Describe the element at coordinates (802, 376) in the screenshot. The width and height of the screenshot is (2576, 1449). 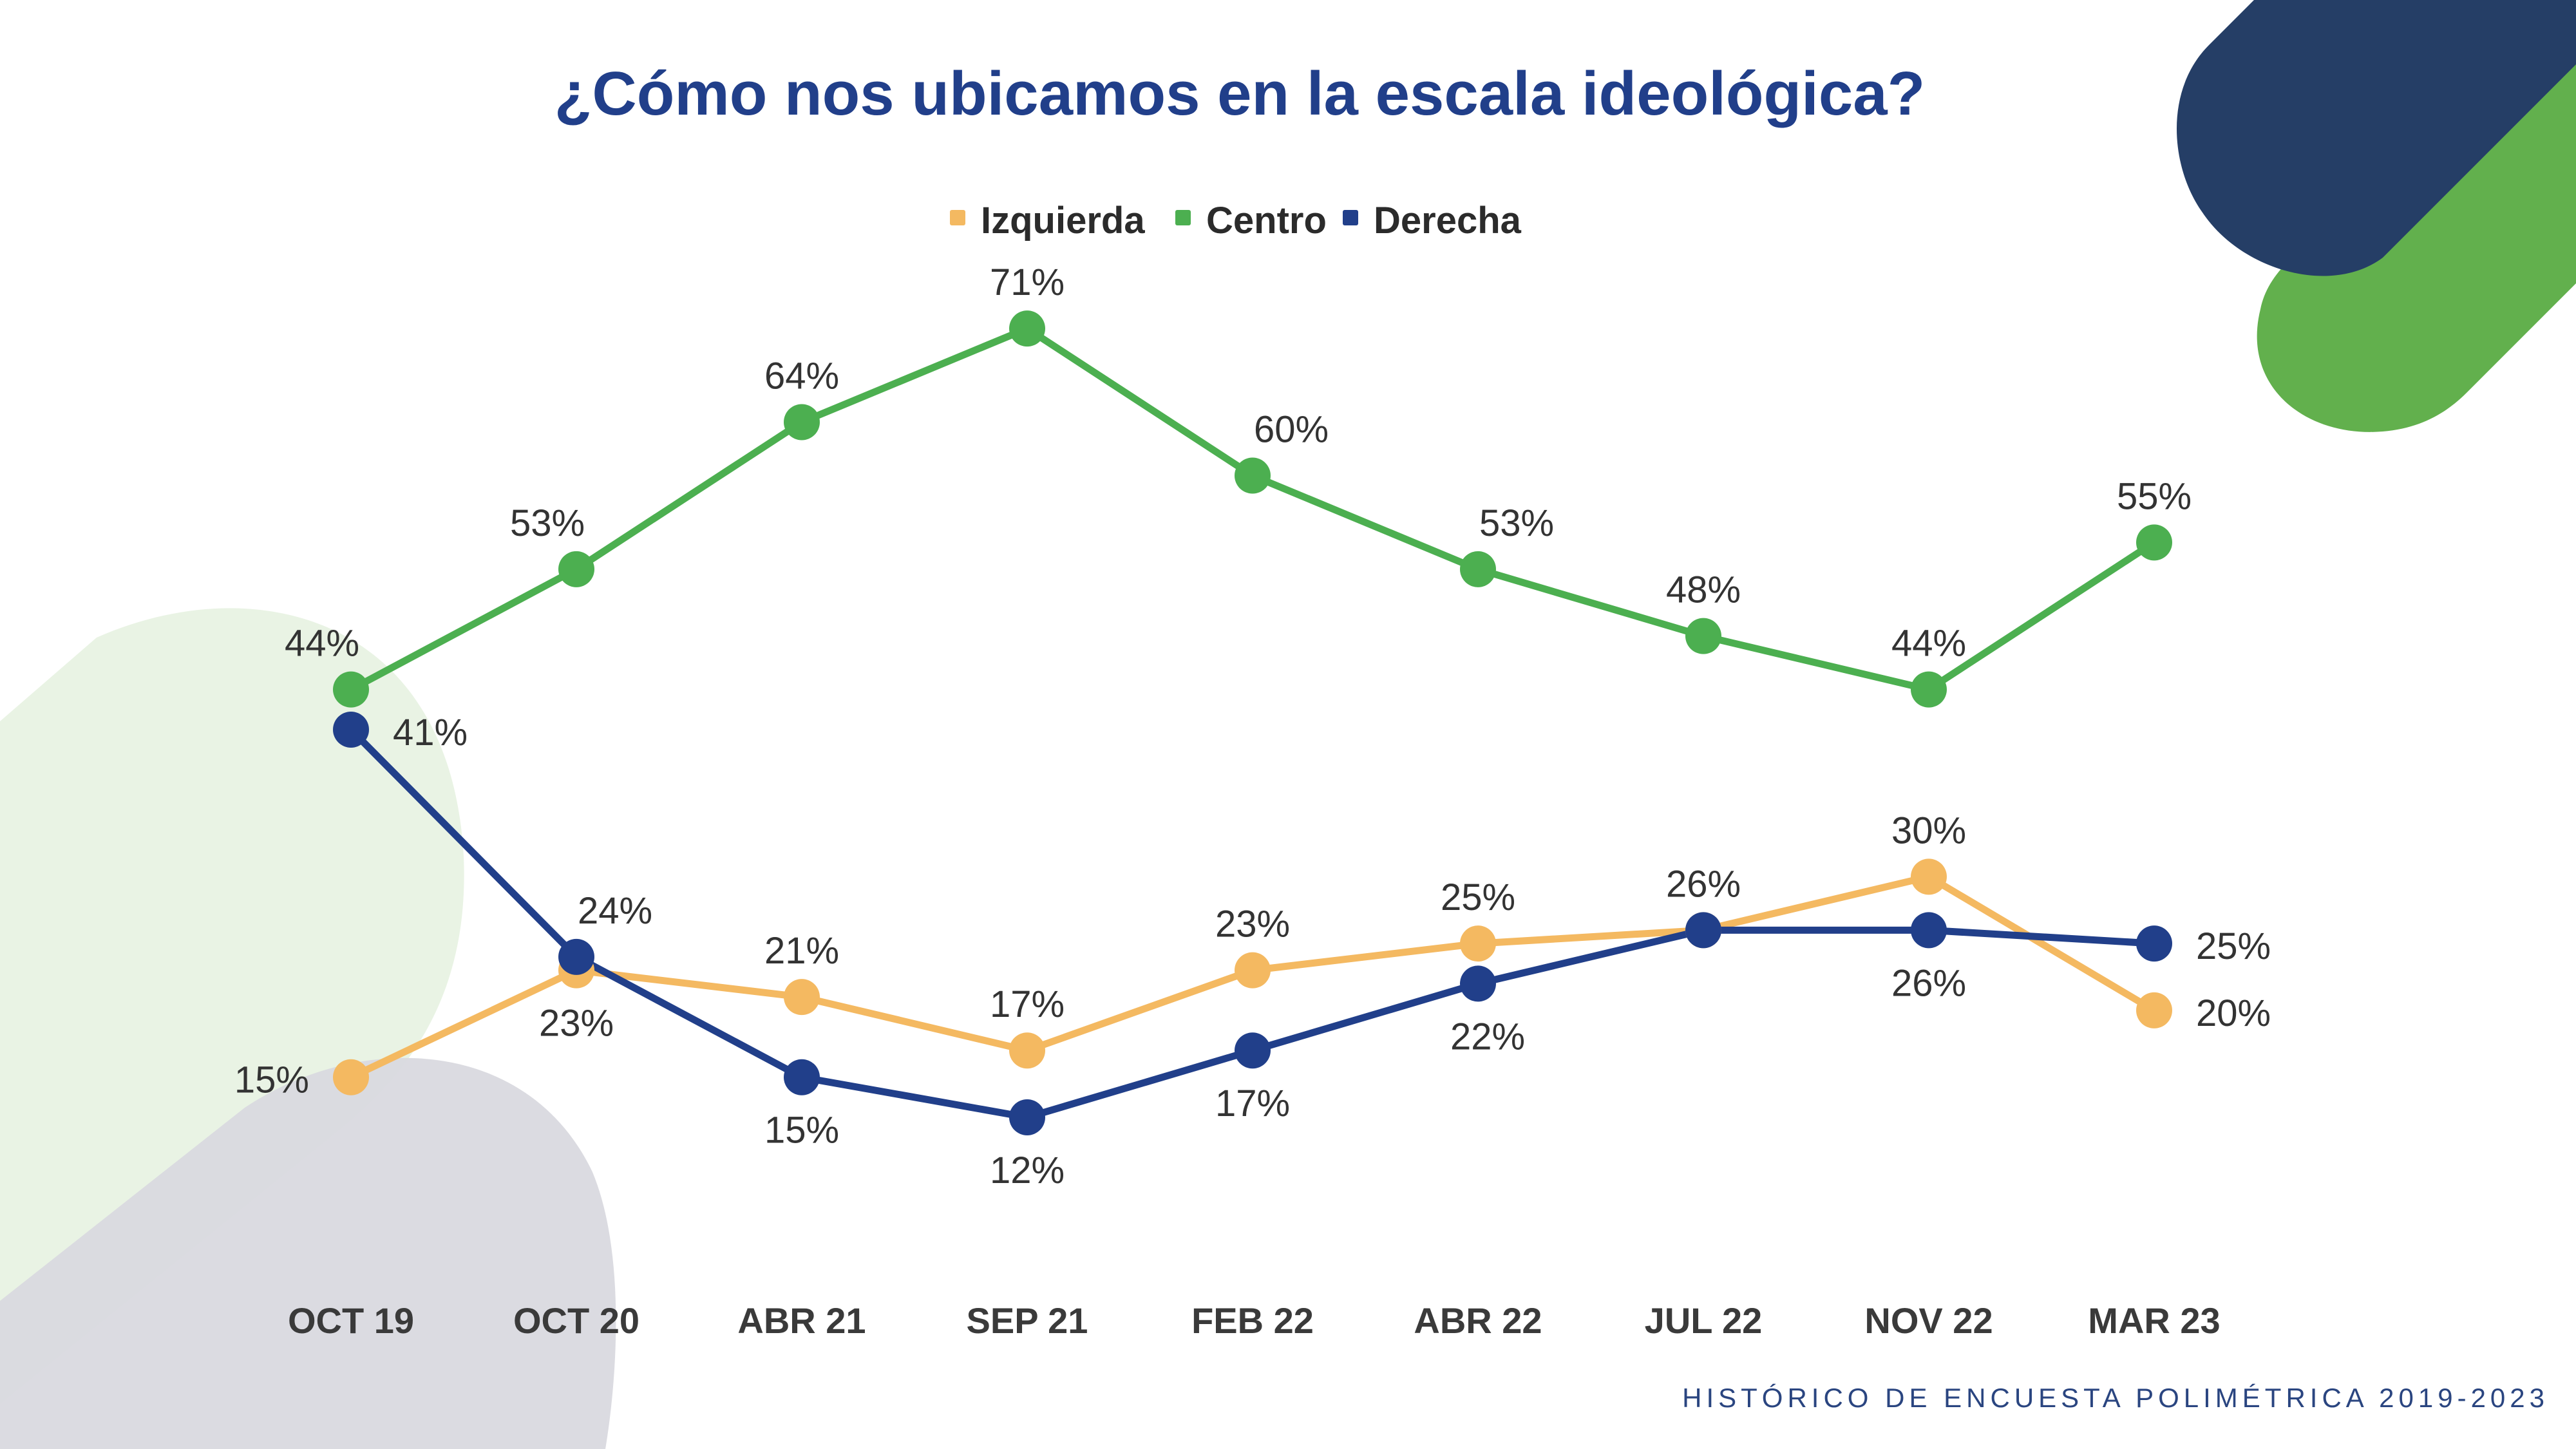
I see `data-label-centro-abr-21: 64%` at that location.